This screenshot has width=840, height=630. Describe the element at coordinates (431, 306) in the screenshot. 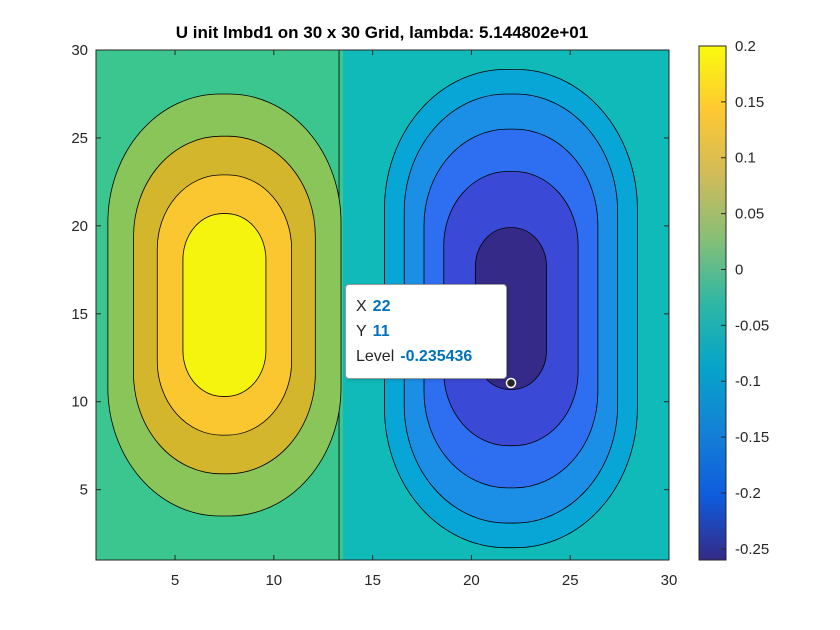

I see `datatip-x-row: X 22` at that location.